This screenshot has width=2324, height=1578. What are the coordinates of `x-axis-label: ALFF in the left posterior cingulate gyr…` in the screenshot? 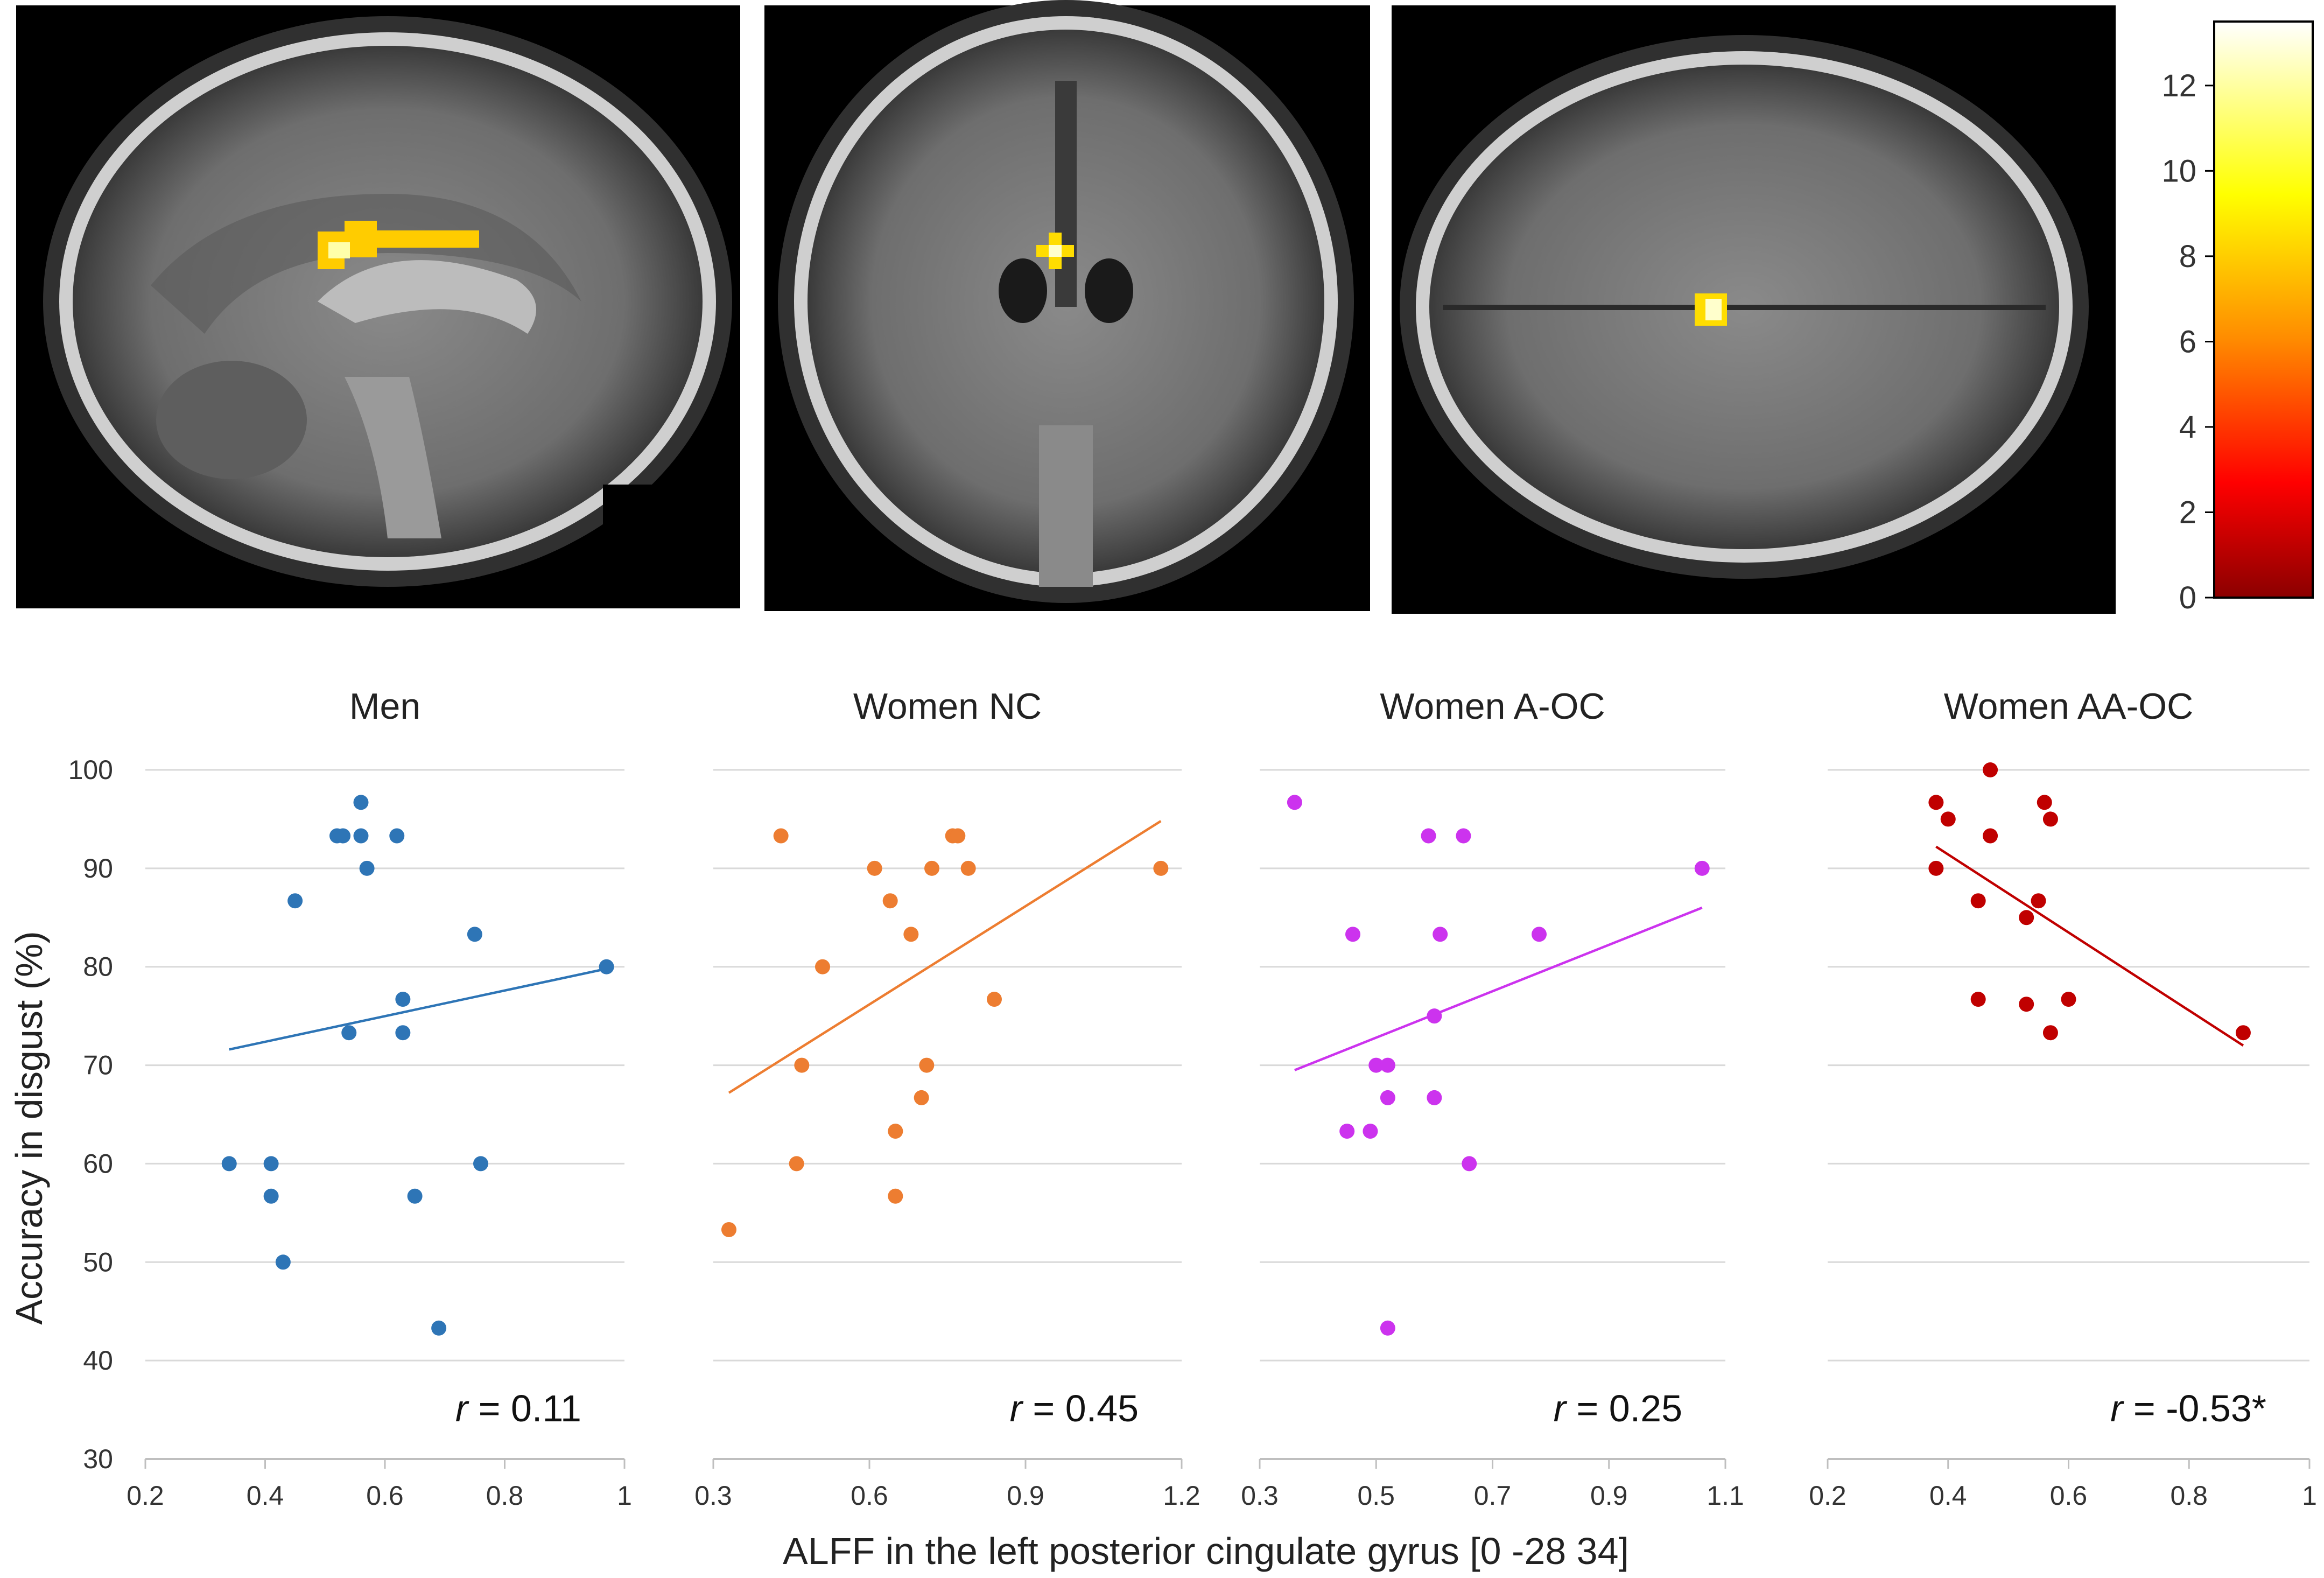 It's located at (1206, 1551).